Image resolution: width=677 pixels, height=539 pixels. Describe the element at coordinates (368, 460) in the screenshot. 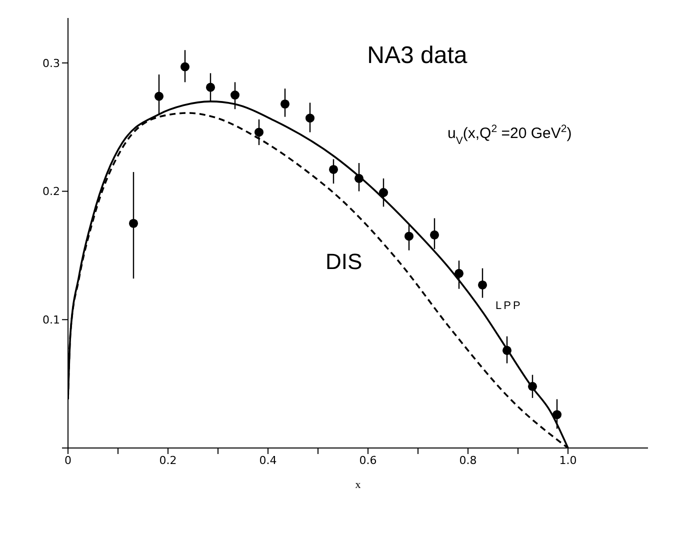

I see `x-tick-label: 0.6` at that location.